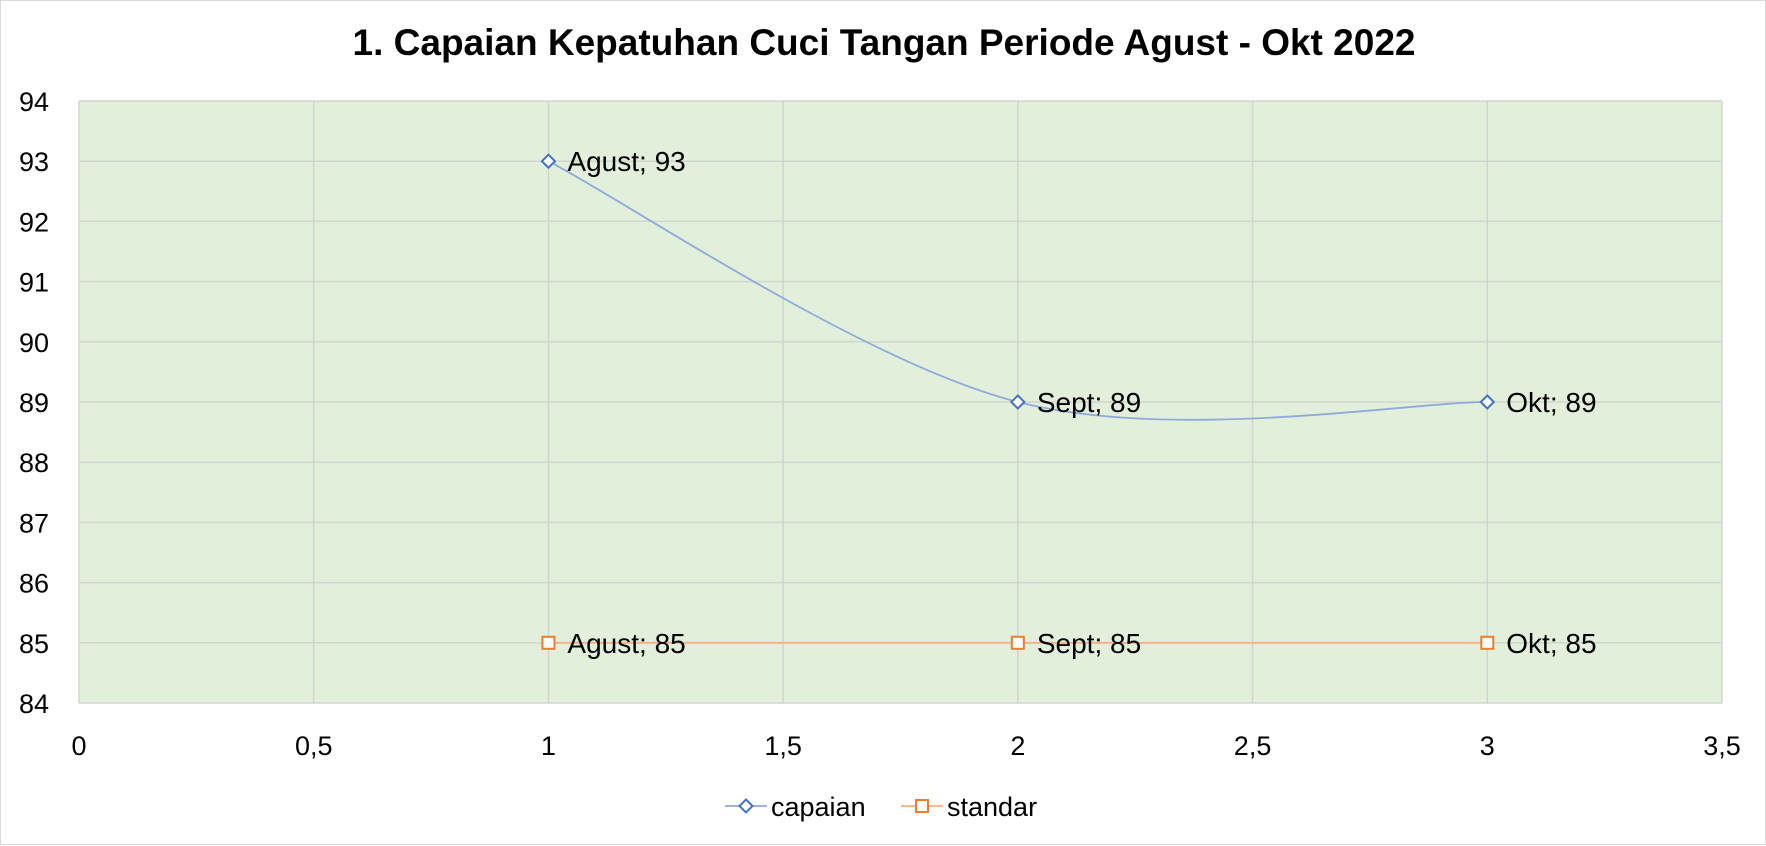  What do you see at coordinates (783, 746) in the screenshot?
I see `x-tick-label: 1,5` at bounding box center [783, 746].